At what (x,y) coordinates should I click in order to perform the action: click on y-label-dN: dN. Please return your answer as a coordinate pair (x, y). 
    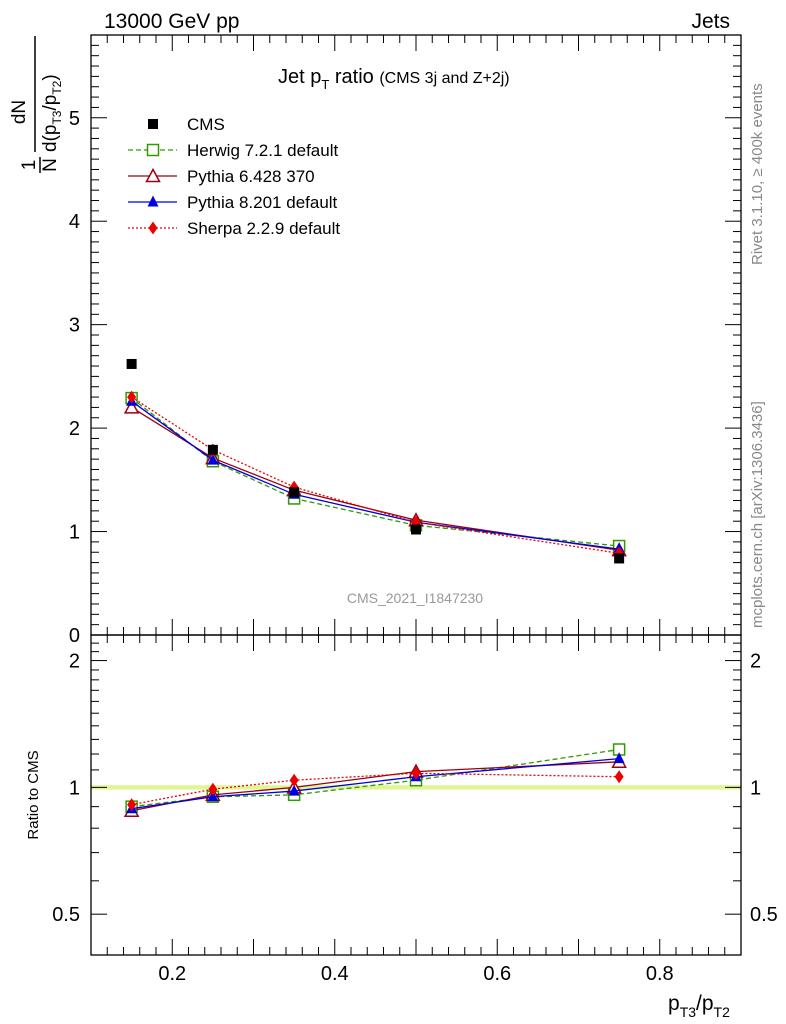
    Looking at the image, I should click on (19, 112).